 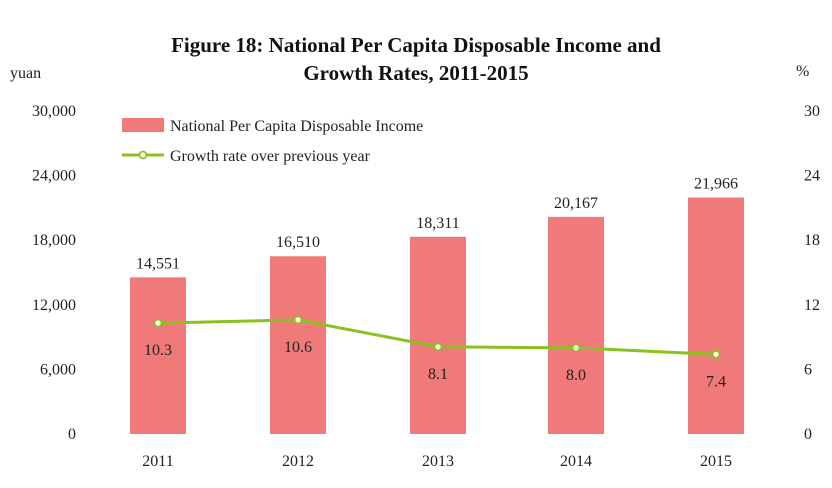 What do you see at coordinates (157, 461) in the screenshot?
I see `category-label: 2011` at bounding box center [157, 461].